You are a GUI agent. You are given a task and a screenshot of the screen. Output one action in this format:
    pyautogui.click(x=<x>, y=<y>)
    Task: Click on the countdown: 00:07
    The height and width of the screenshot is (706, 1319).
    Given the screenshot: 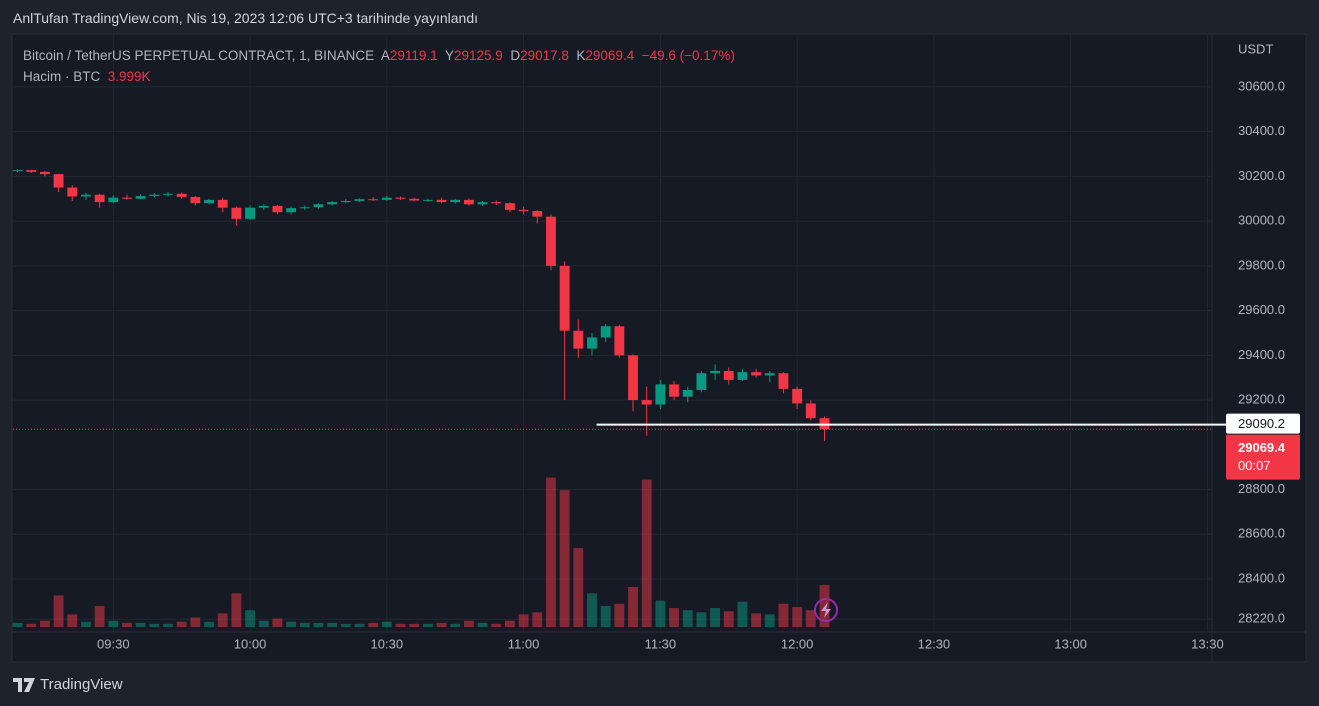 What is the action you would take?
    pyautogui.click(x=1254, y=465)
    